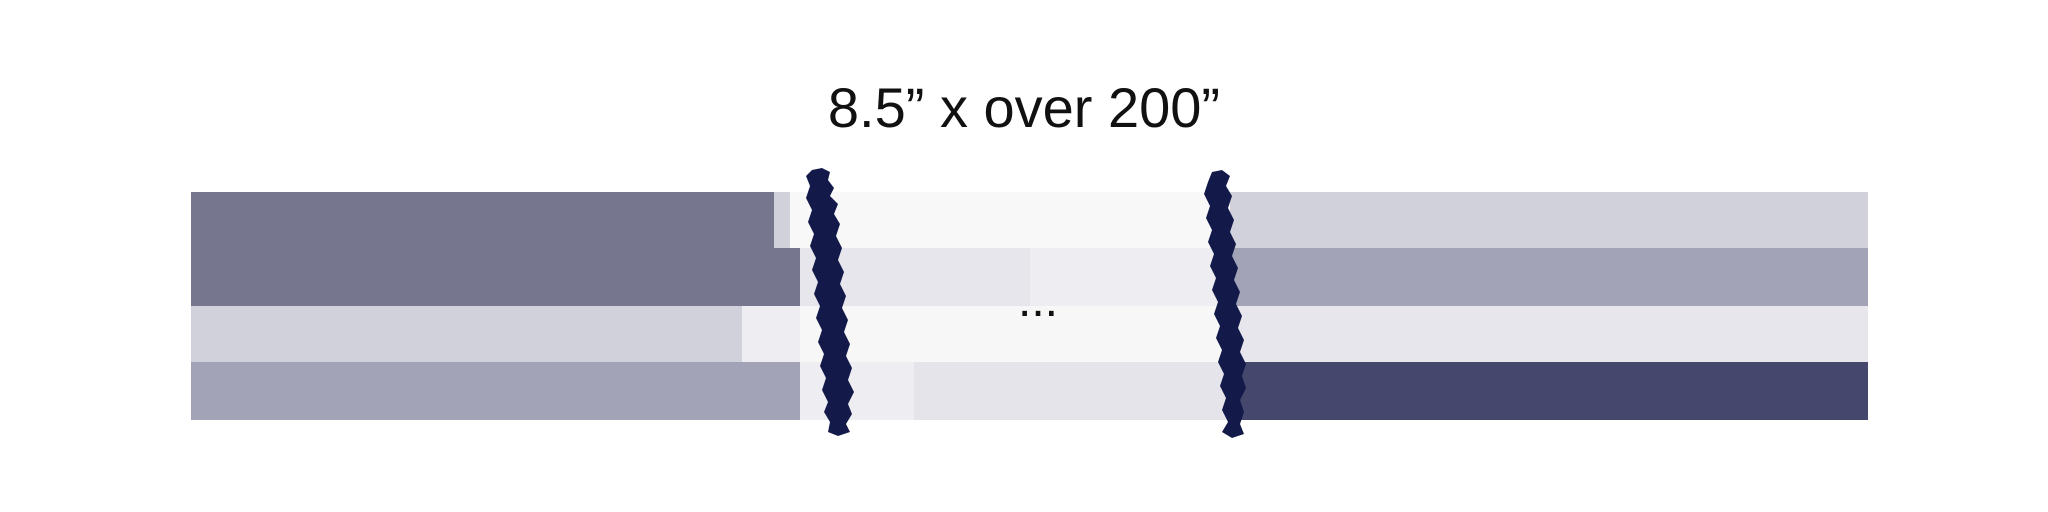 The width and height of the screenshot is (2048, 512). Describe the element at coordinates (857, 391) in the screenshot. I see `middle-stripe-4a` at that location.